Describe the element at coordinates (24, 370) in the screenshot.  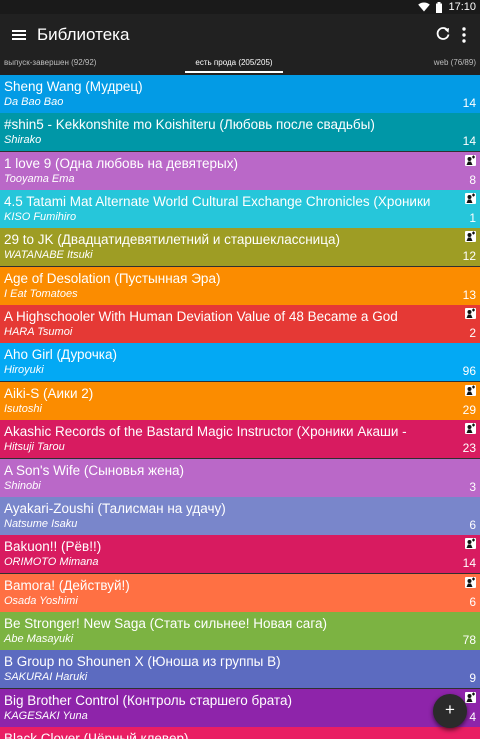
I see `item-author: Hiroyuki` at that location.